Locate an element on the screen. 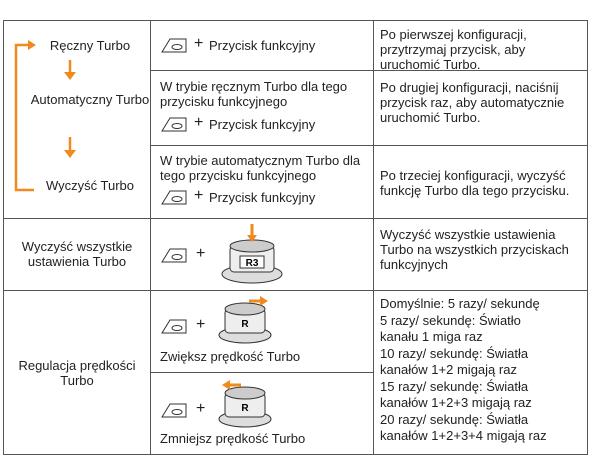 This screenshot has width=591, height=456. description-line: 10 razy/ sekundę: Światła is located at coordinates (454, 353).